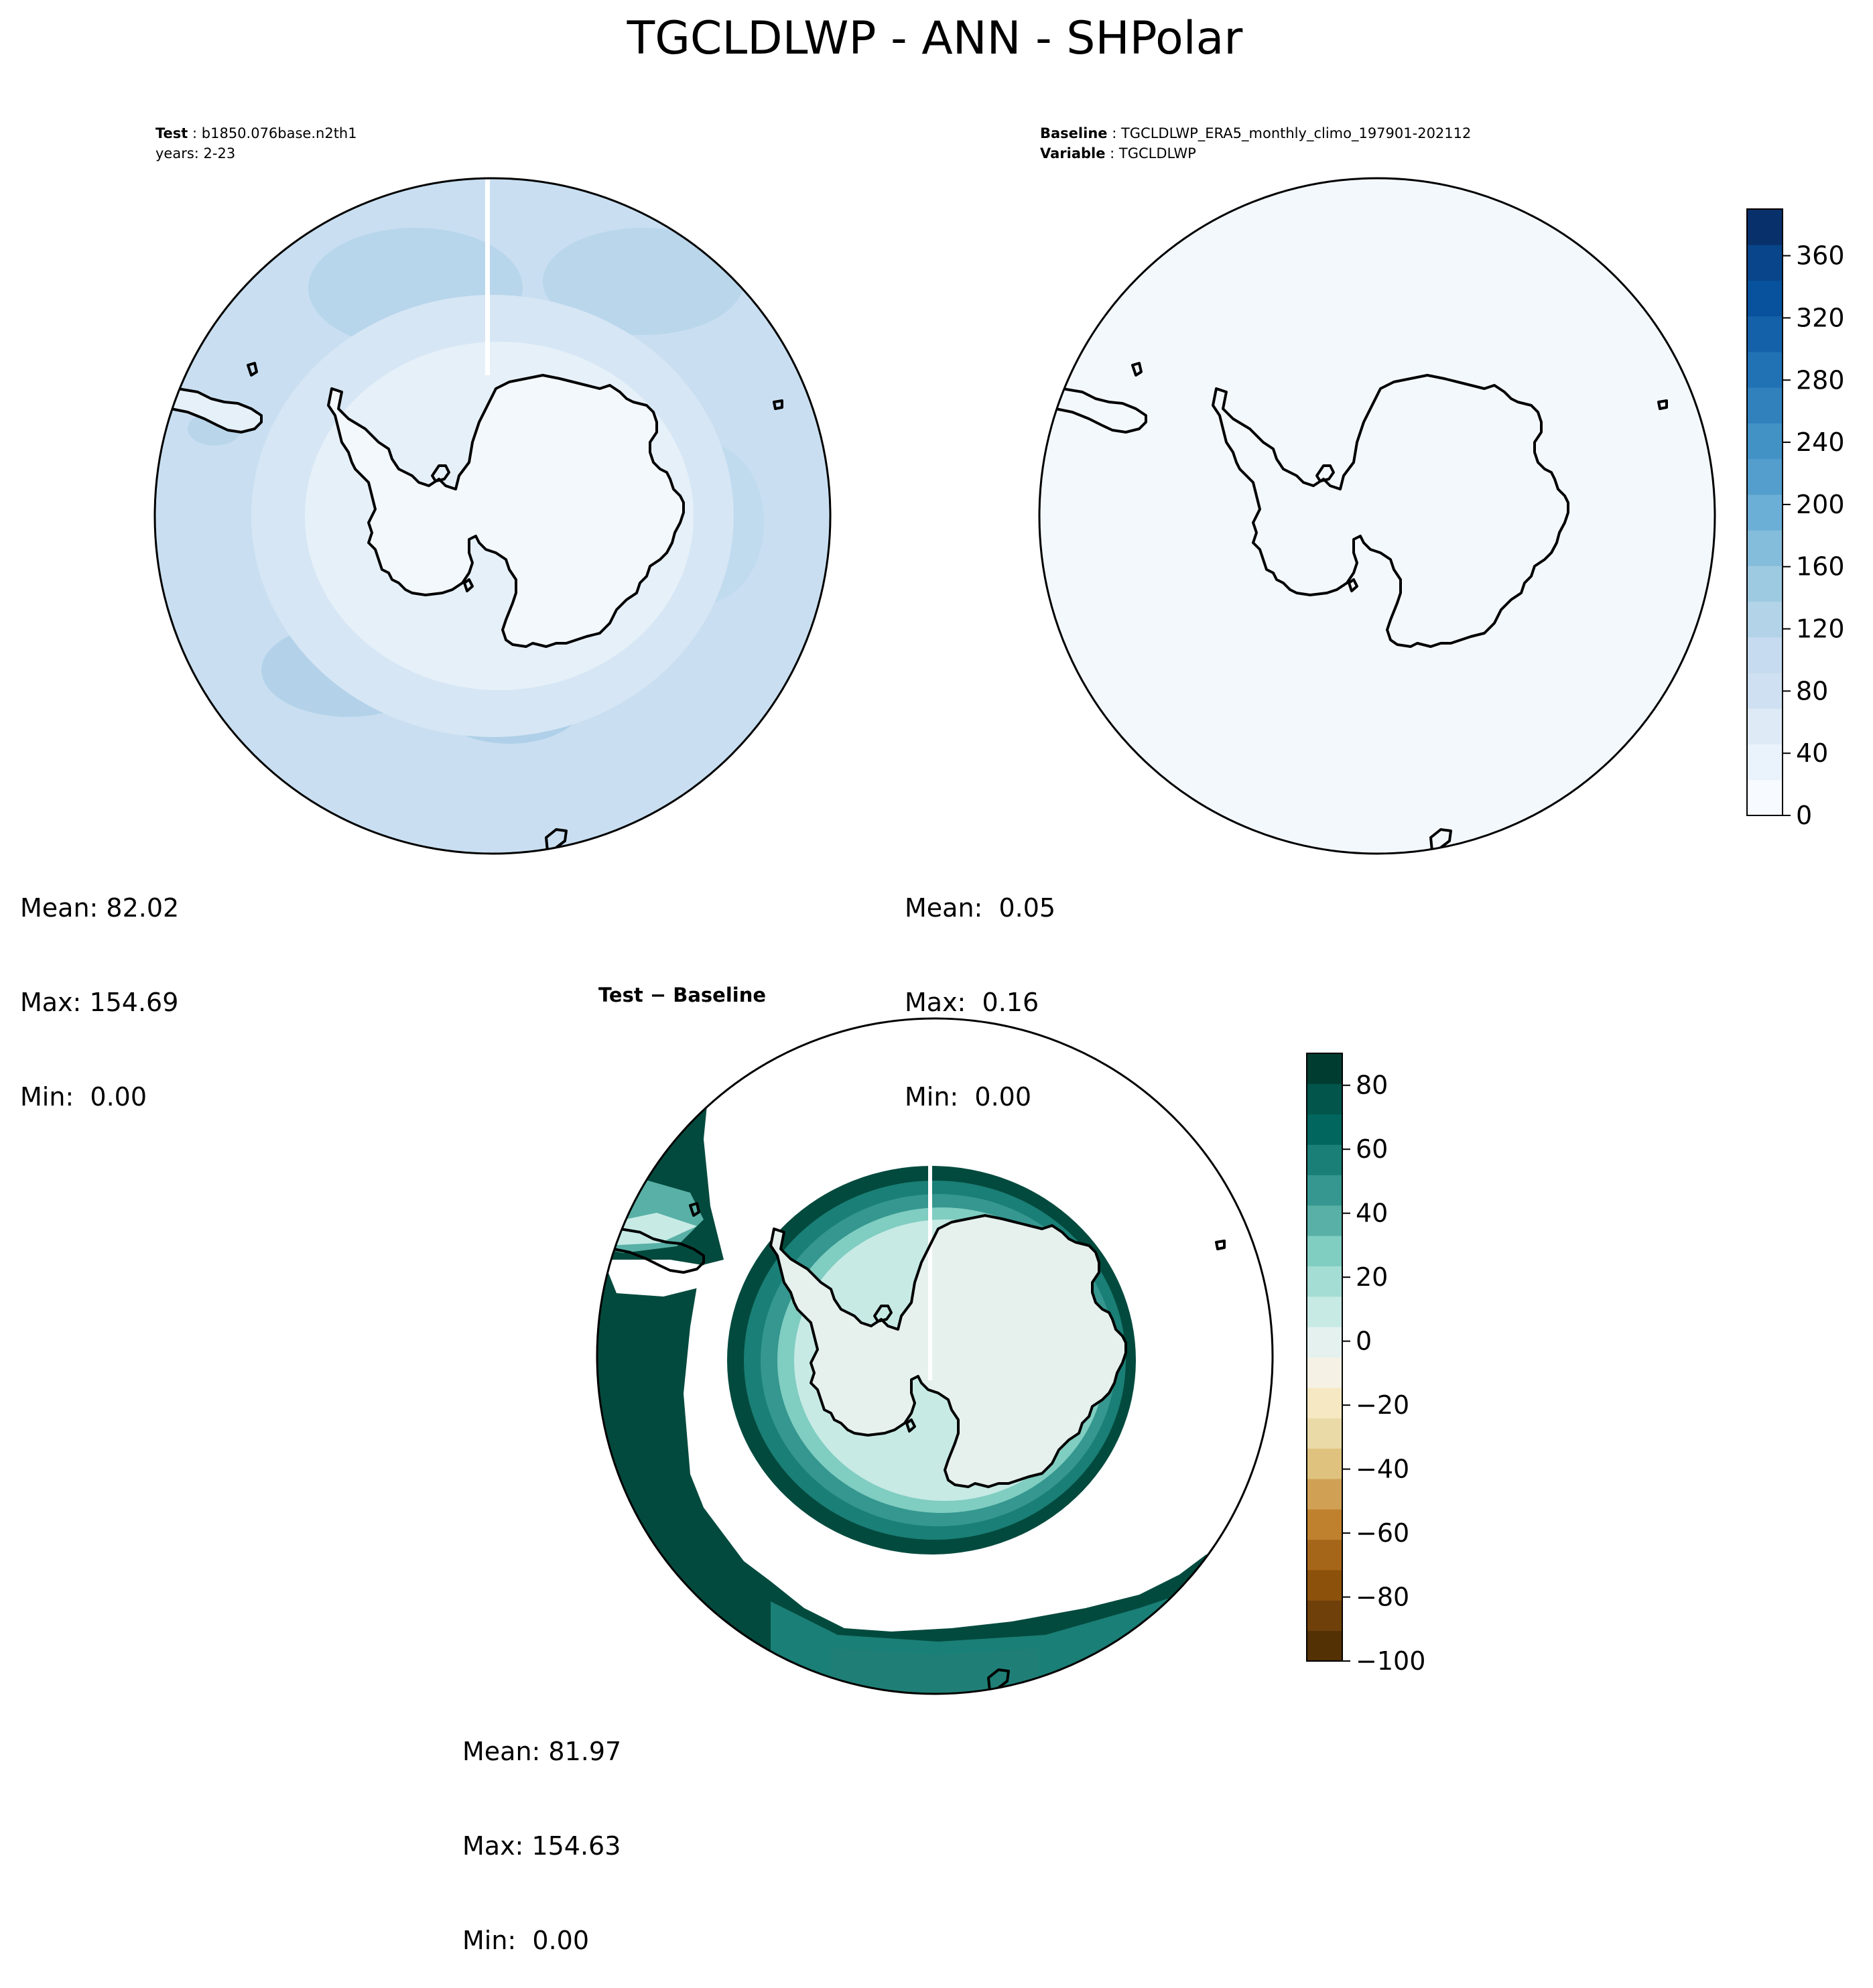 The width and height of the screenshot is (1873, 1988). Describe the element at coordinates (1820, 442) in the screenshot. I see `sequential-colorbar-tick-label: 240` at that location.